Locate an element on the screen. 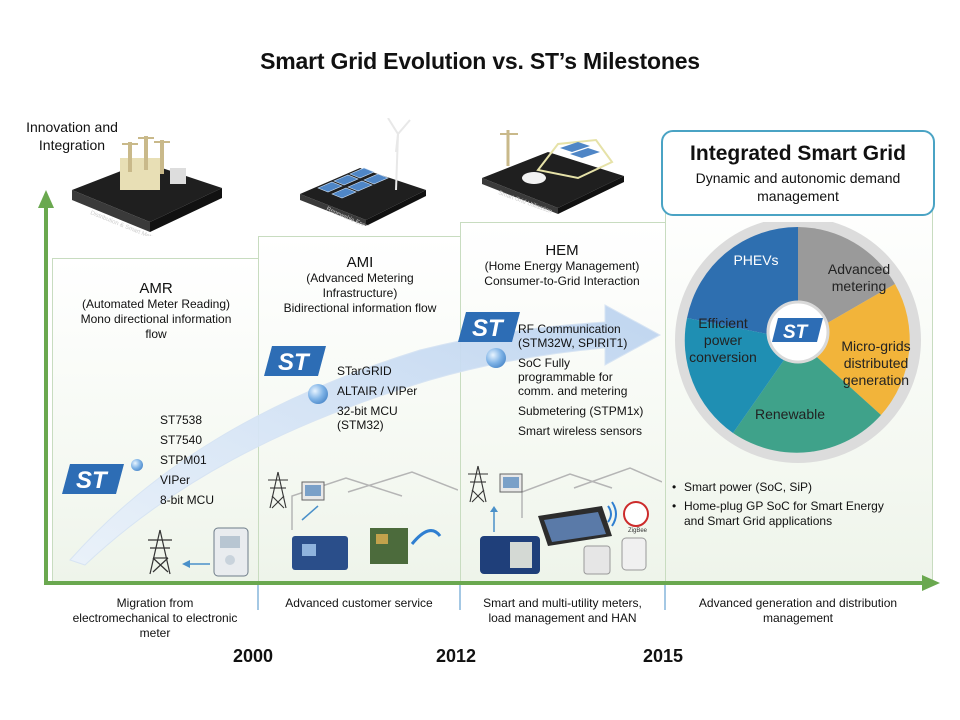 The image size is (960, 720). hem-home-illustration: ZigBee is located at coordinates (565, 520).